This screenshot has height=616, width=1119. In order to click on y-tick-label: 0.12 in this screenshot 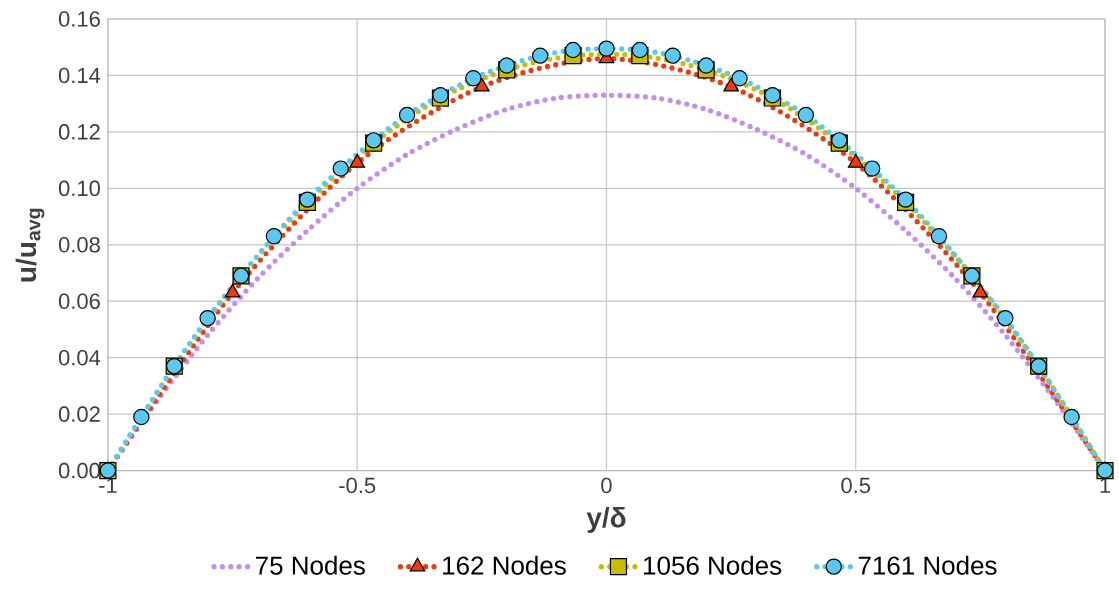, I will do `click(79, 131)`.